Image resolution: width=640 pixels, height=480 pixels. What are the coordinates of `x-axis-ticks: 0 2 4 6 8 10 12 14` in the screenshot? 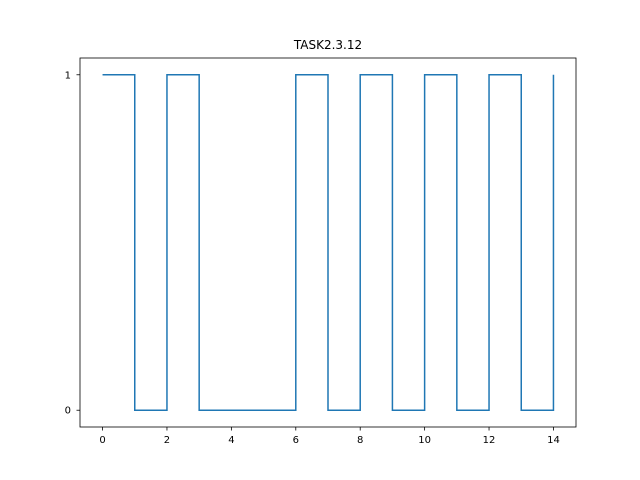 It's located at (329, 436).